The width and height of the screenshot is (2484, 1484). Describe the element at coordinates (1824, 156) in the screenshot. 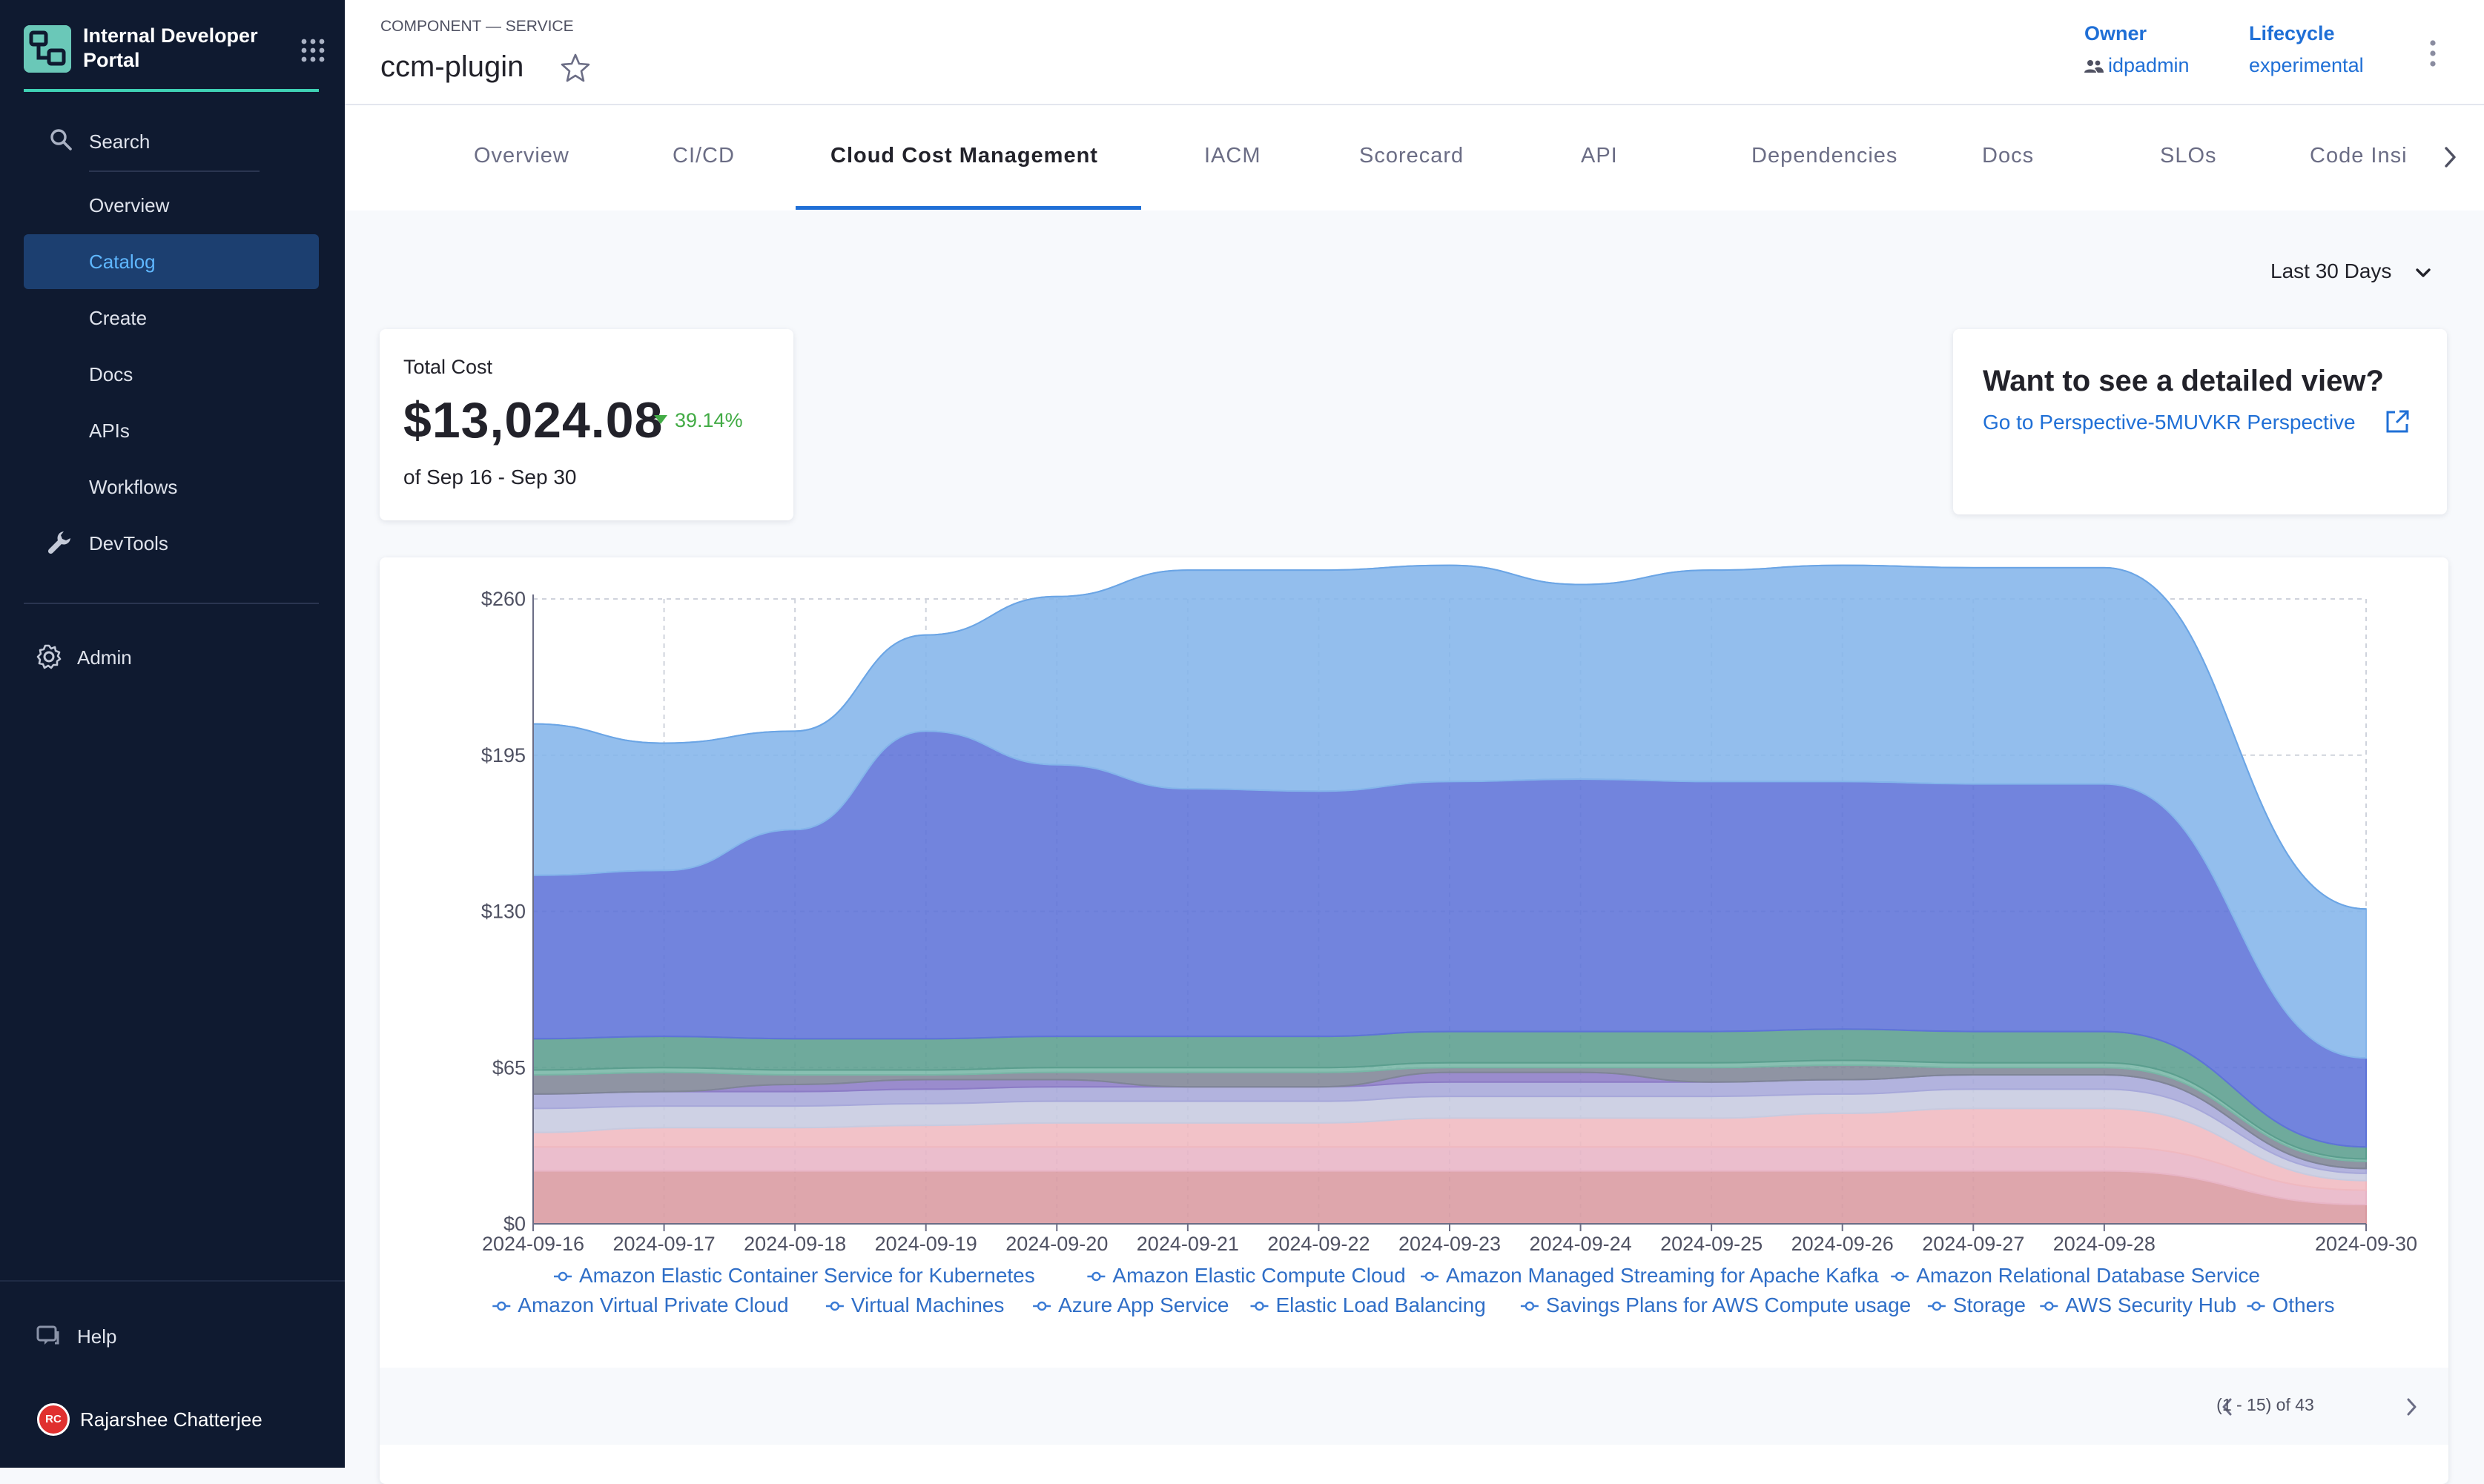

I see `tab-dependencies: Dependencies` at that location.